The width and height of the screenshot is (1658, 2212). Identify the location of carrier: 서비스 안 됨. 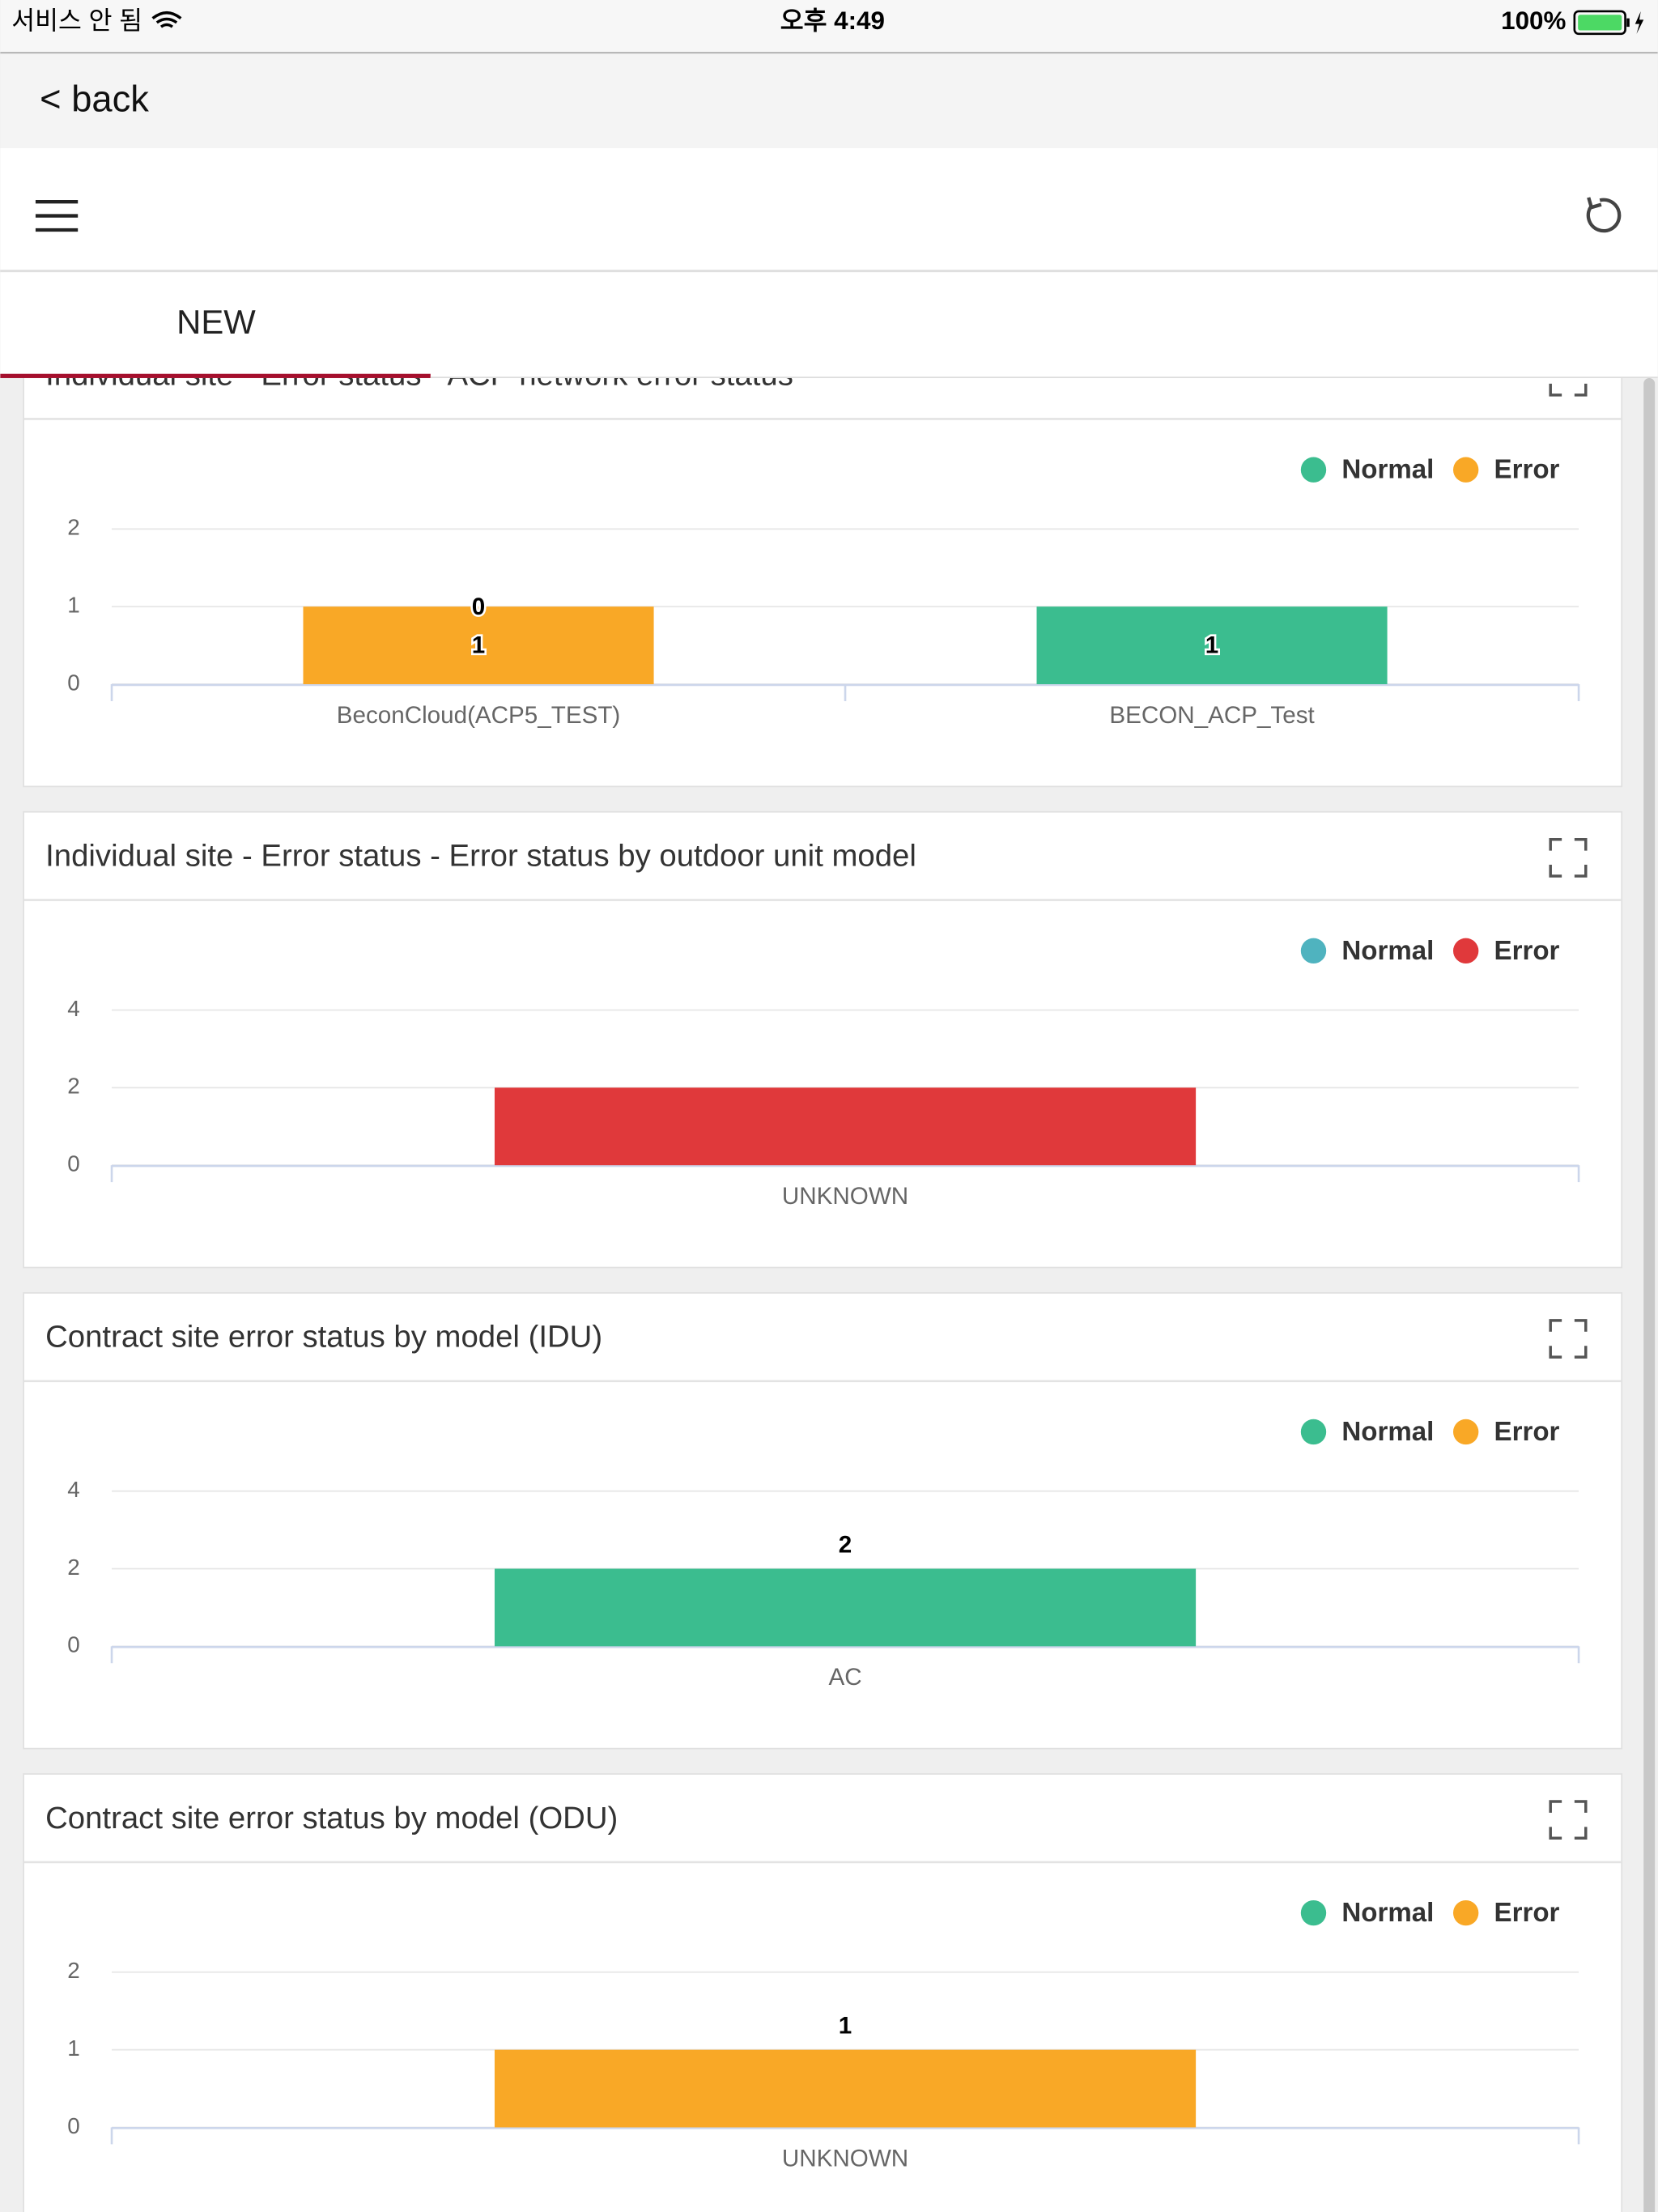
(76, 21).